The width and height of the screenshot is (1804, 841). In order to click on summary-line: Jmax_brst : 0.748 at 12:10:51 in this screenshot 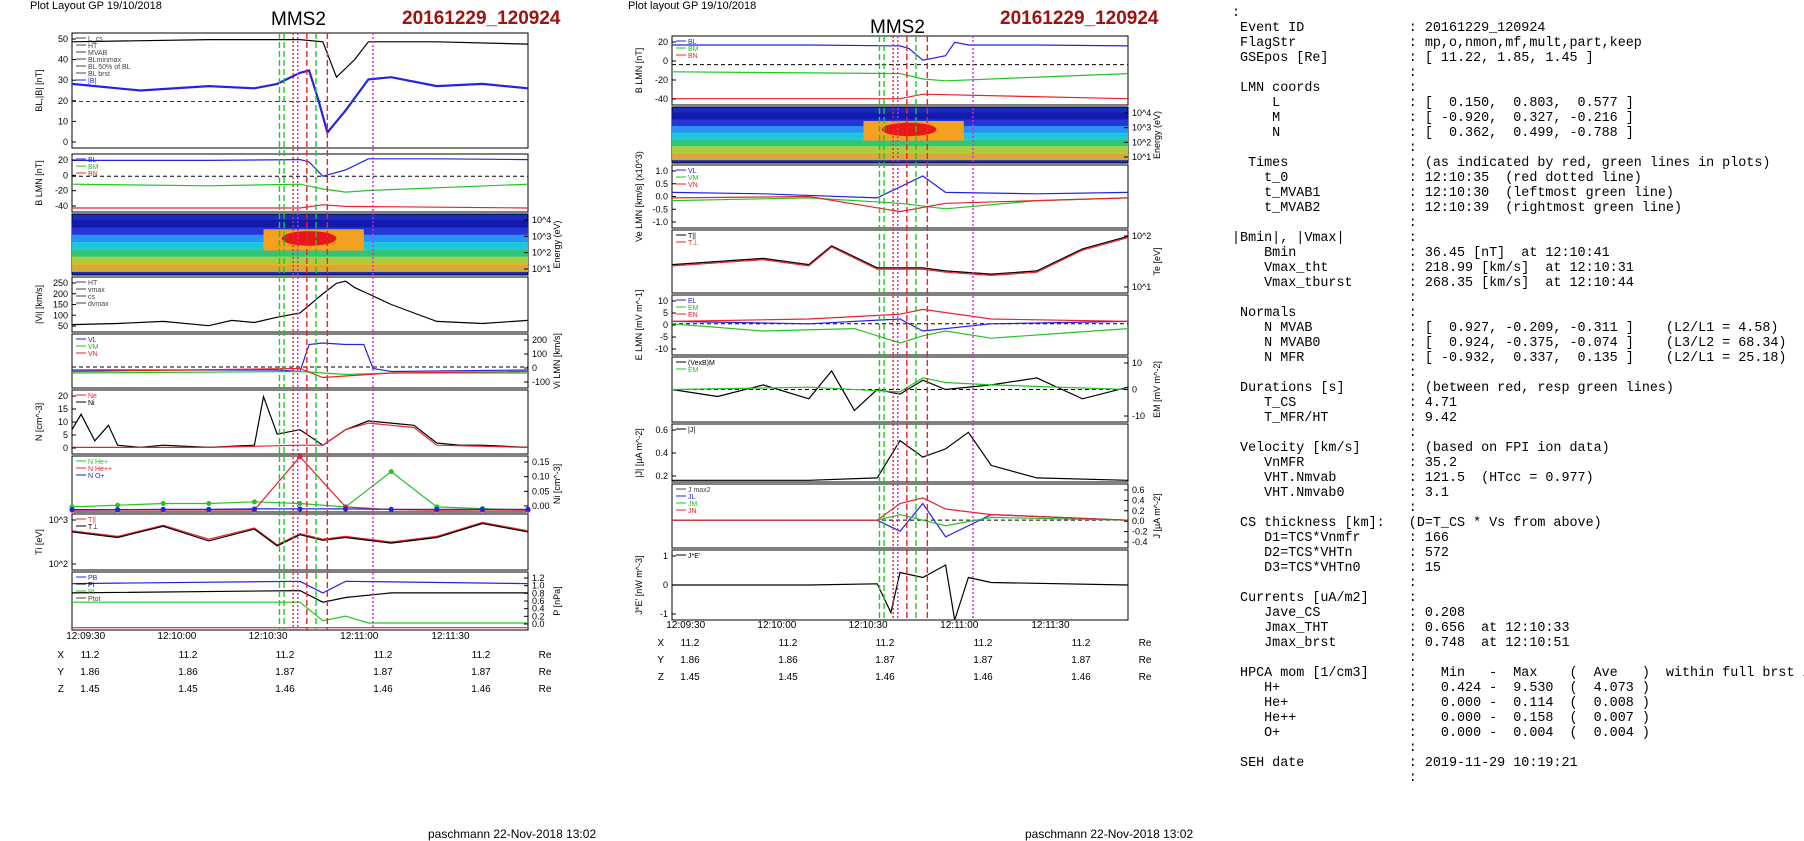, I will do `click(1401, 643)`.